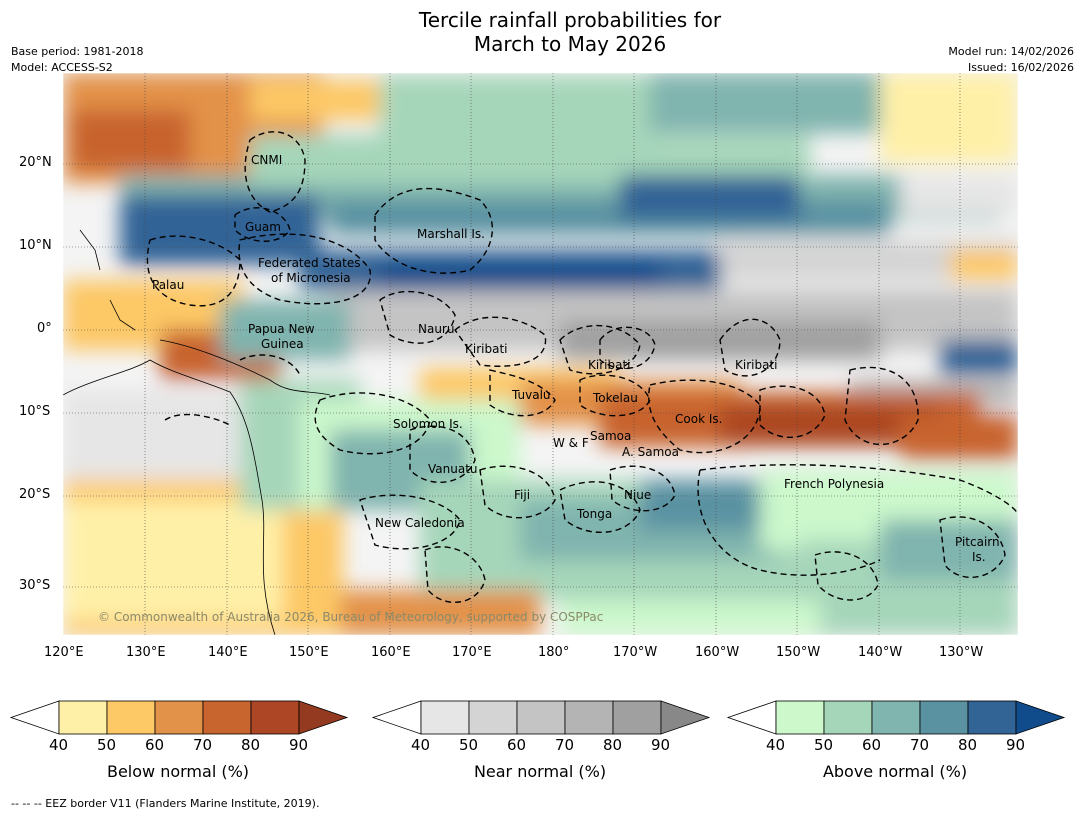 This screenshot has width=1085, height=816. Describe the element at coordinates (638, 495) in the screenshot. I see `region-label-niue: Niue` at that location.